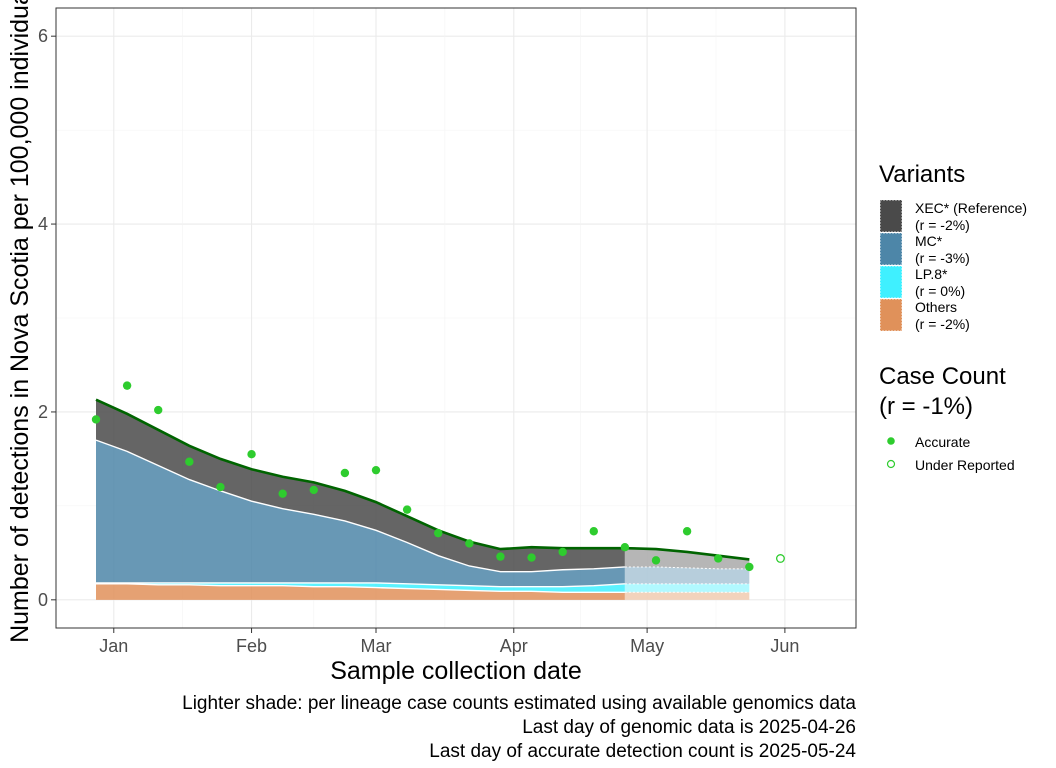  Describe the element at coordinates (687, 588) in the screenshot. I see `area-lp-8-estimated` at that location.